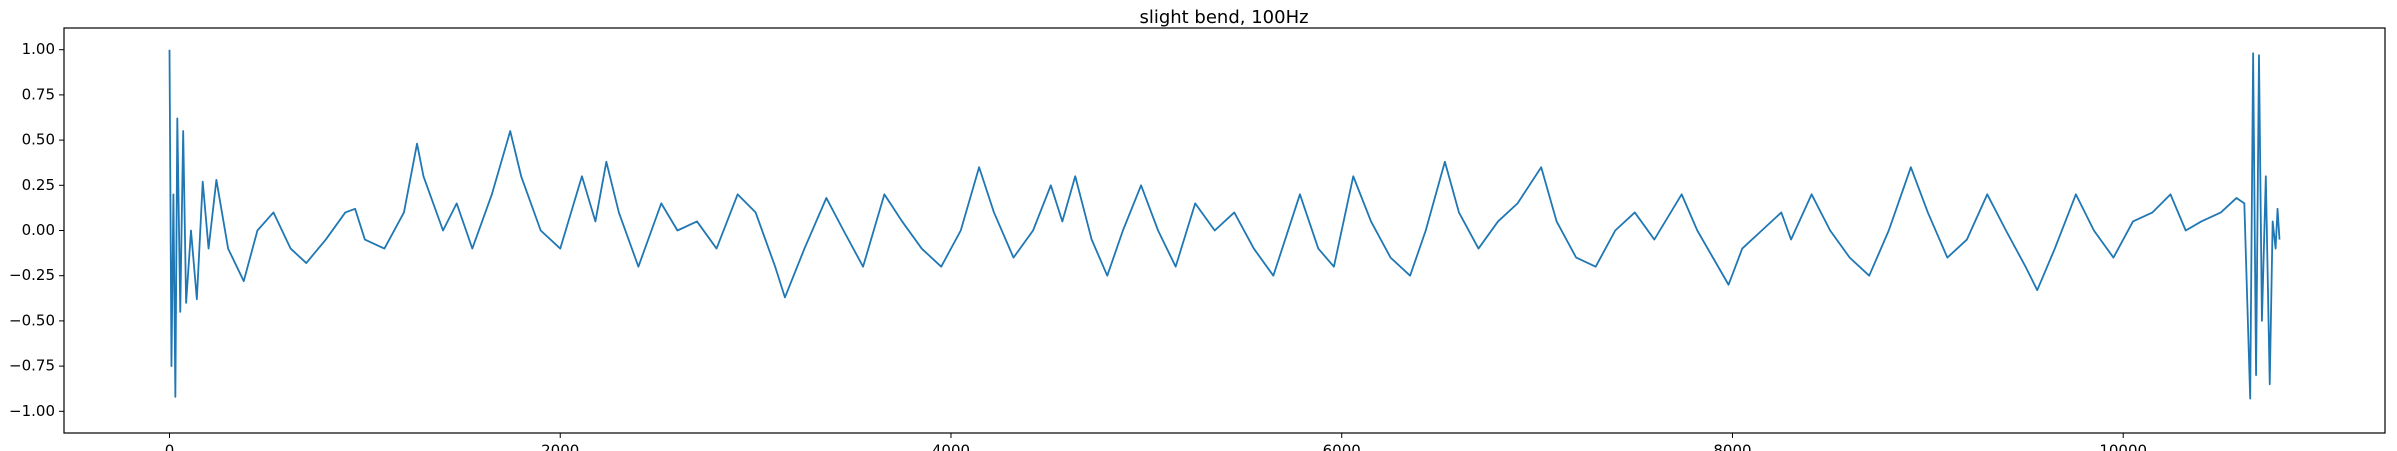 The width and height of the screenshot is (2397, 451). Describe the element at coordinates (38, 49) in the screenshot. I see `y-tick-label: 1.00` at that location.